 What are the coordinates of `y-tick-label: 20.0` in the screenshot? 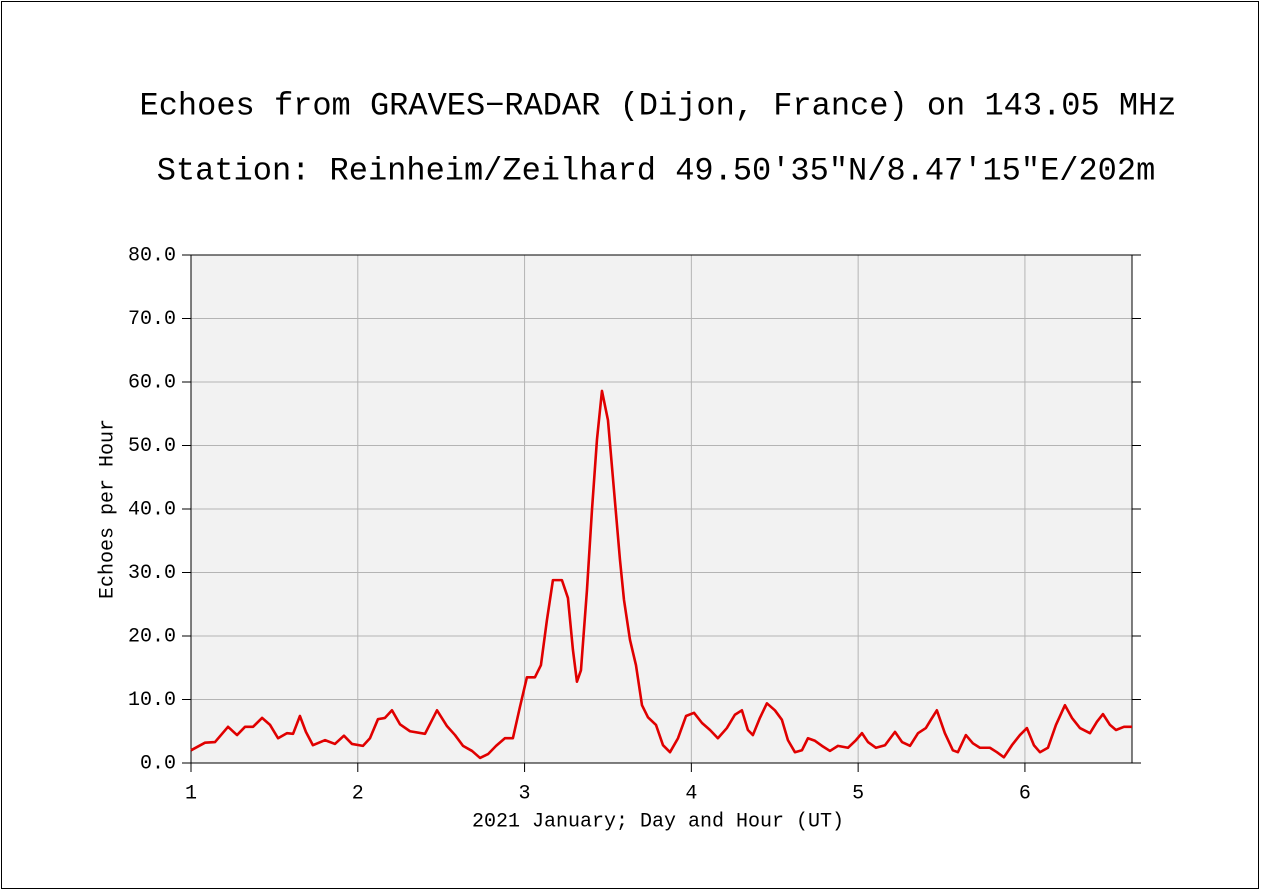 It's located at (152, 636).